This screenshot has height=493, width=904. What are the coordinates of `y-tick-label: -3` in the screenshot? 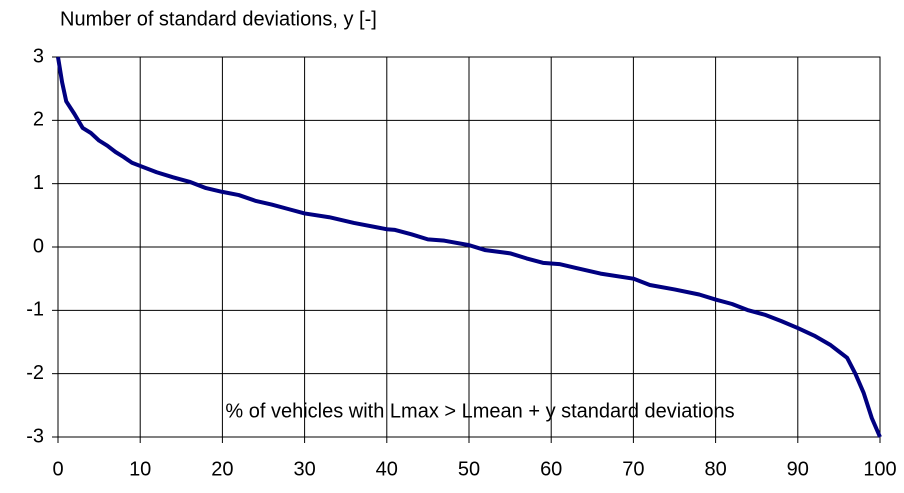 It's located at (35, 436).